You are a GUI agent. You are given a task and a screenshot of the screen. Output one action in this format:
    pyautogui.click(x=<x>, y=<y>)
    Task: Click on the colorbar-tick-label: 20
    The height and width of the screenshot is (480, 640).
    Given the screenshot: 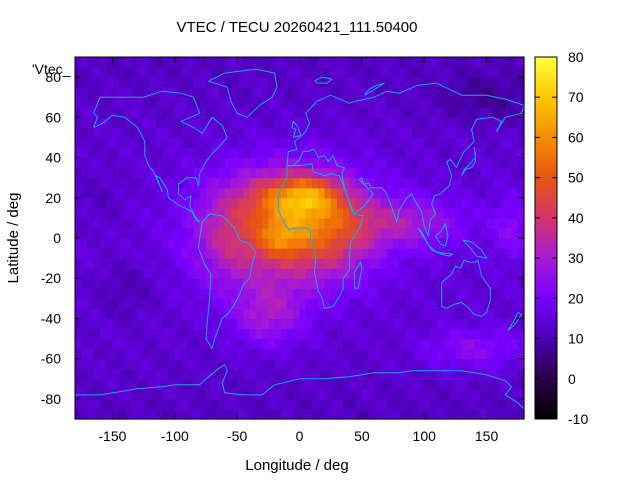 What is the action you would take?
    pyautogui.click(x=576, y=298)
    